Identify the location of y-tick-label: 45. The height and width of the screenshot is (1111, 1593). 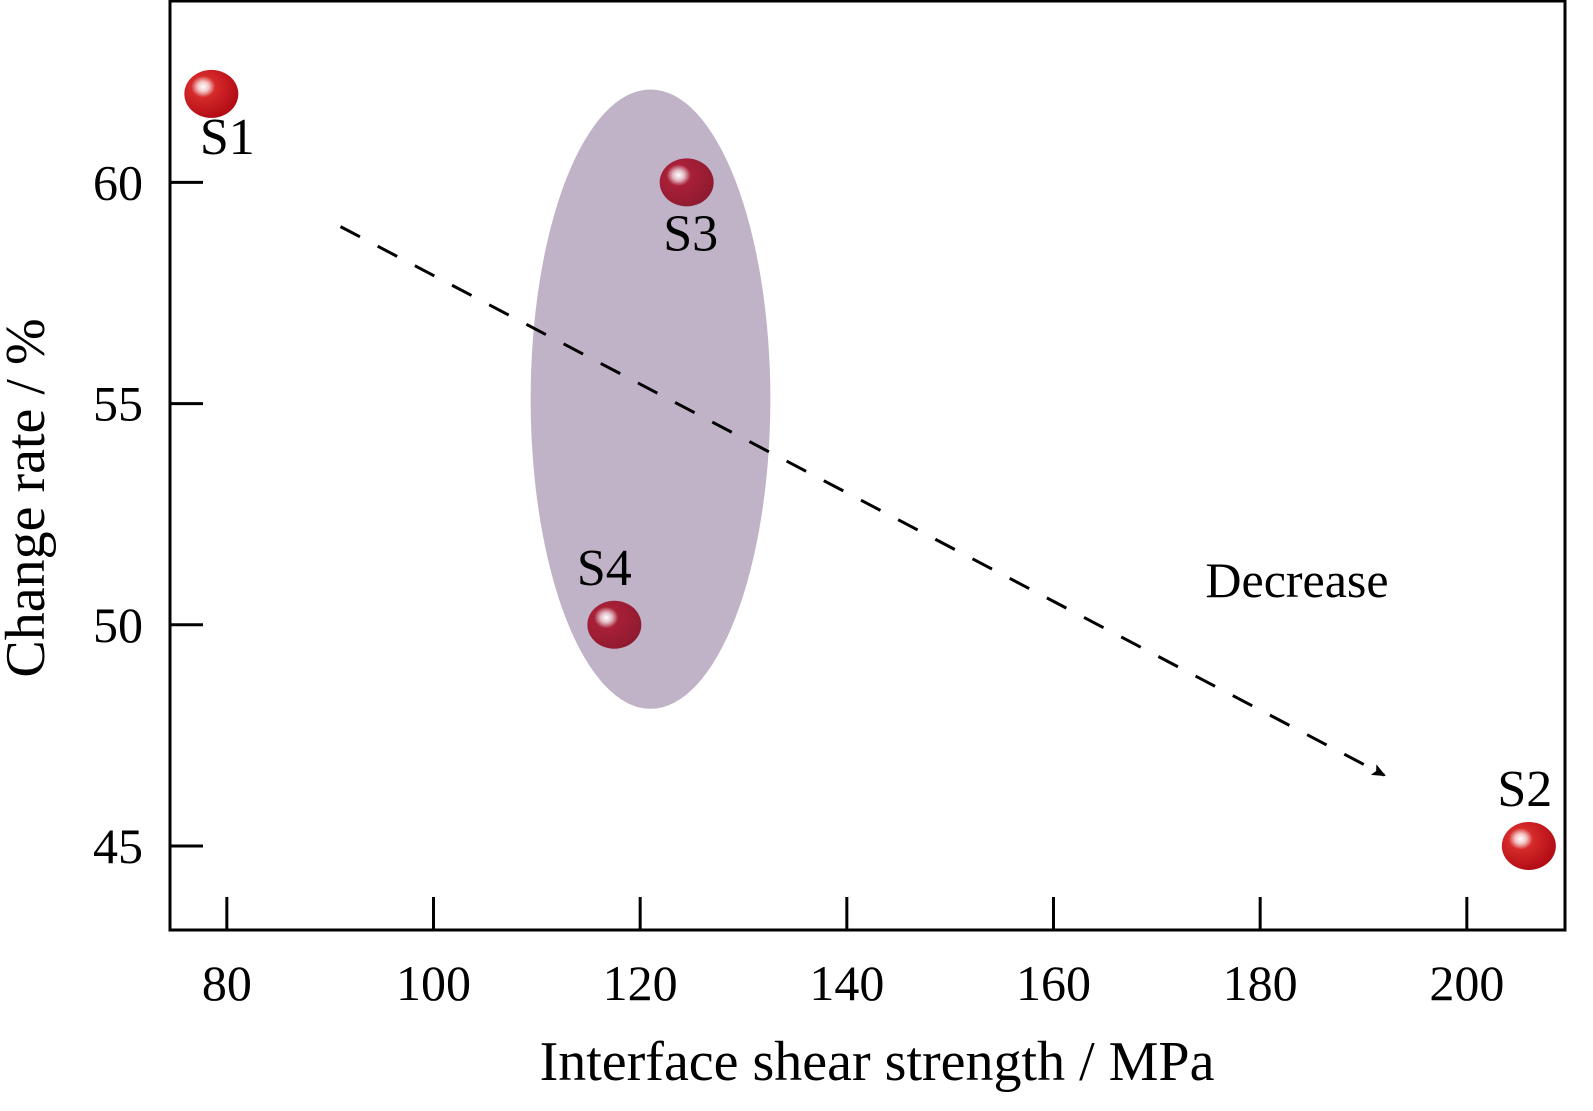
(118, 846).